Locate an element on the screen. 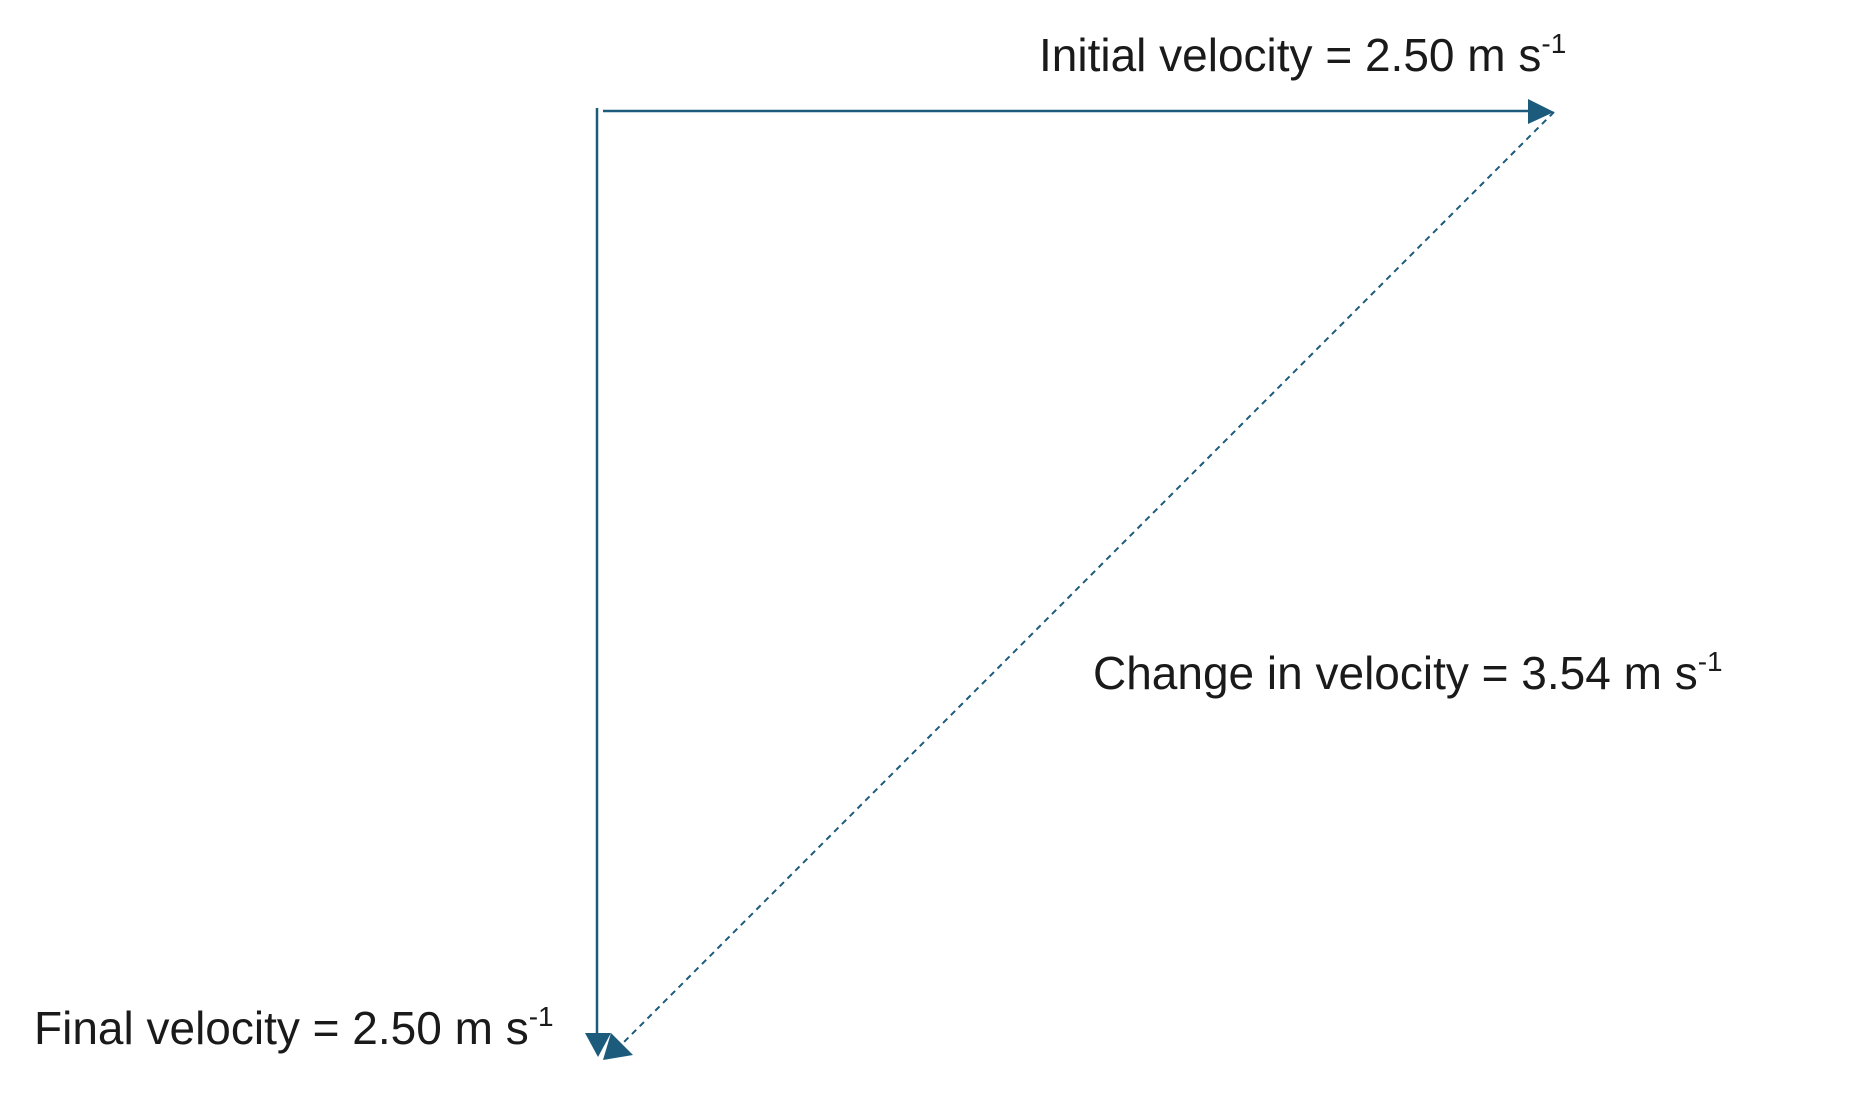 The height and width of the screenshot is (1104, 1874). change-in-velocity-label: Change in velocity = 3.54 m s-1 is located at coordinates (1408, 673).